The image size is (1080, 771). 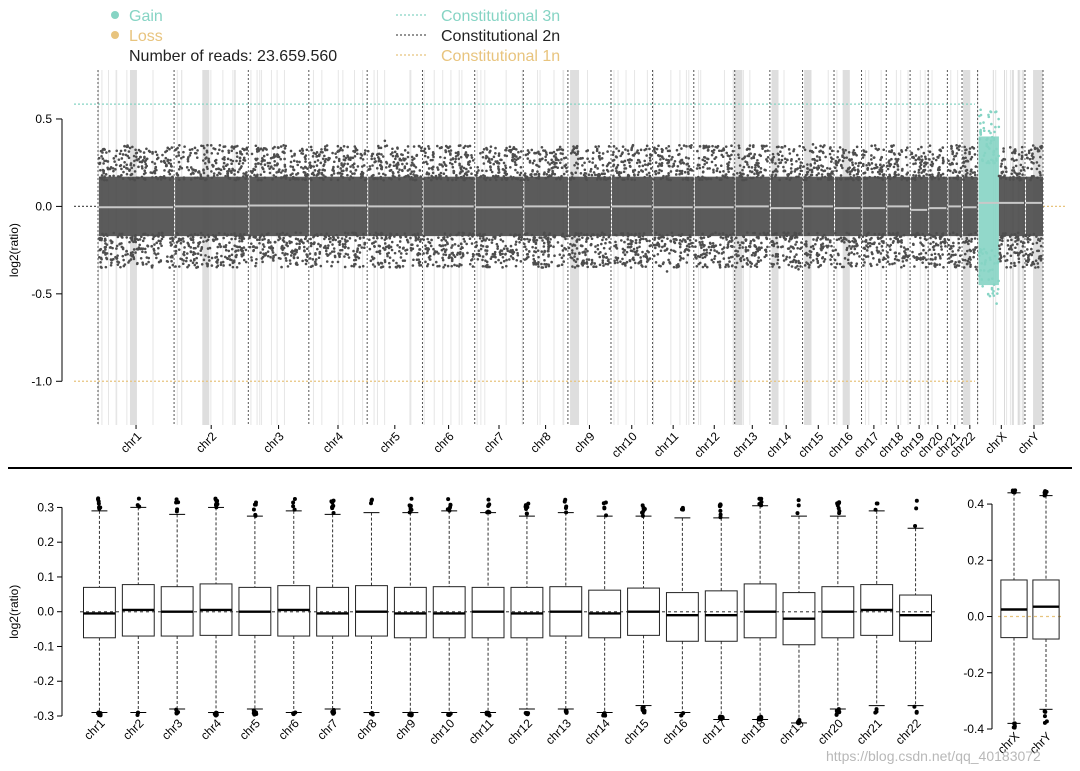 What do you see at coordinates (666, 444) in the screenshot?
I see `chromosome-label: chr11` at bounding box center [666, 444].